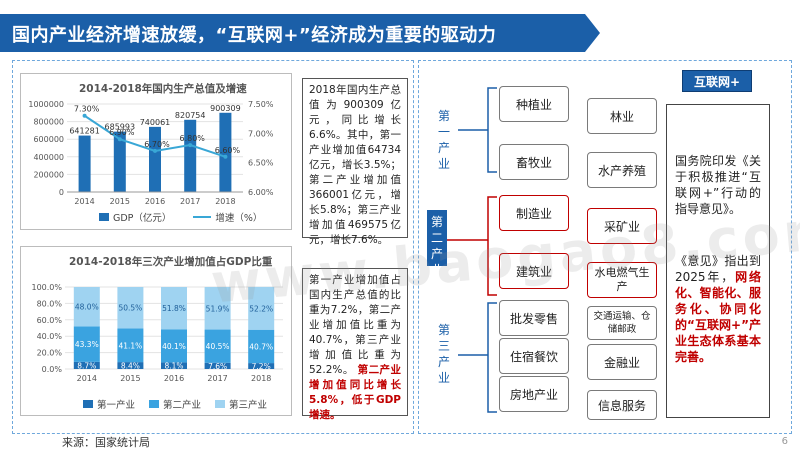 This screenshot has height=450, width=800. What do you see at coordinates (157, 144) in the screenshot?
I see `growth-label: 6.70%` at bounding box center [157, 144].